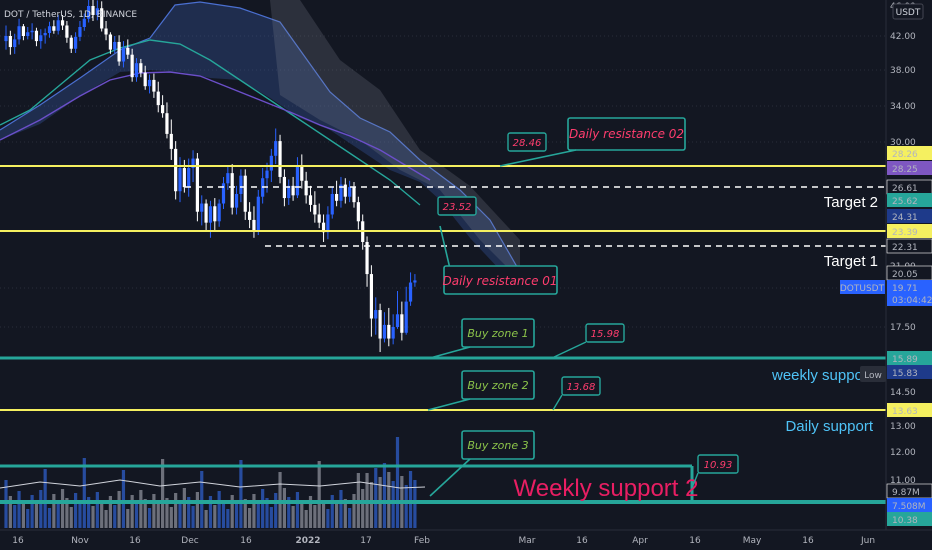  I want to click on low-tag-box, so click(873, 374).